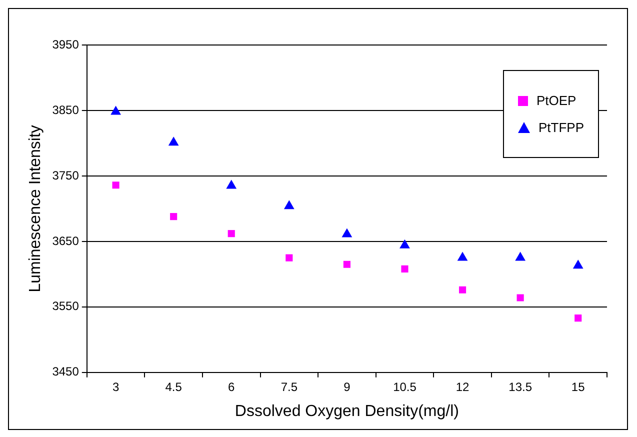 This screenshot has width=637, height=437. What do you see at coordinates (35, 208) in the screenshot?
I see `y-axis-title: Luminescence Intensity` at bounding box center [35, 208].